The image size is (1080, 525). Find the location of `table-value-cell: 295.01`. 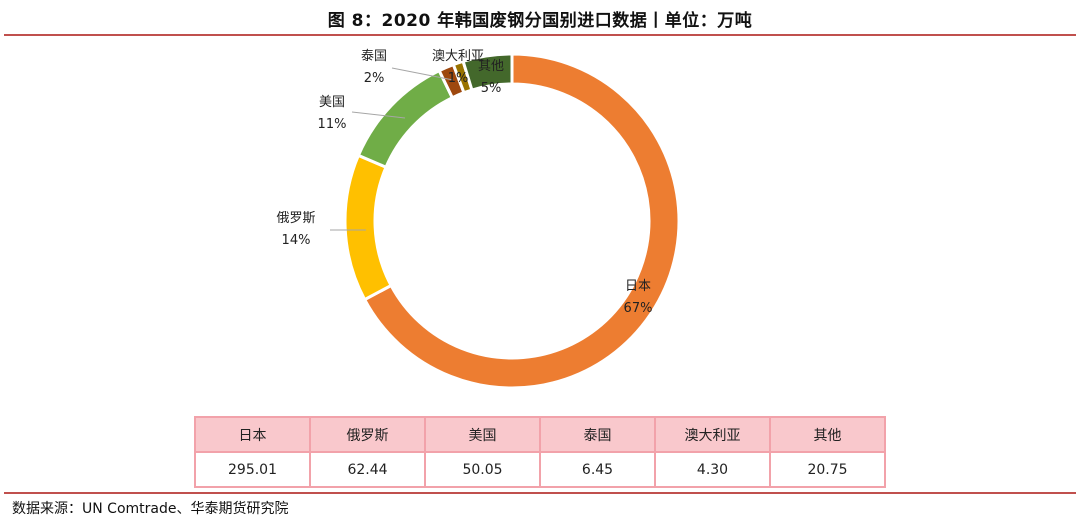

table-value-cell: 295.01 is located at coordinates (252, 469).